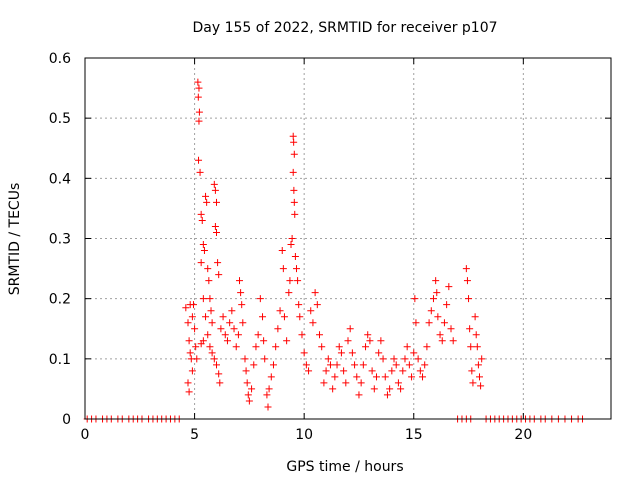 The width and height of the screenshot is (640, 480). I want to click on y-tick-label: 0.2, so click(60, 300).